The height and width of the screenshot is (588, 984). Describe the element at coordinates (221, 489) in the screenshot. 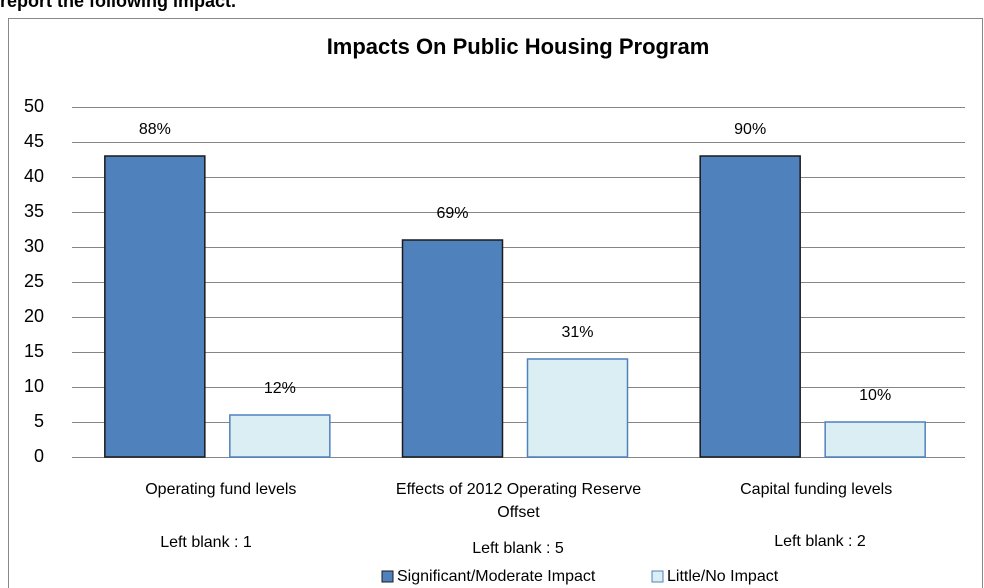

I see `x-tick-label: Operating fund levels` at that location.